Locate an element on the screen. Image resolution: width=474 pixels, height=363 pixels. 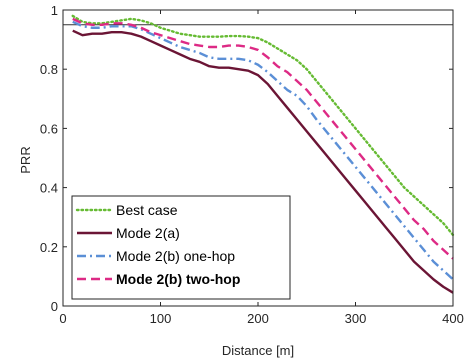
legend-label-3: Mode 2(b) one-hop is located at coordinates (175, 256).